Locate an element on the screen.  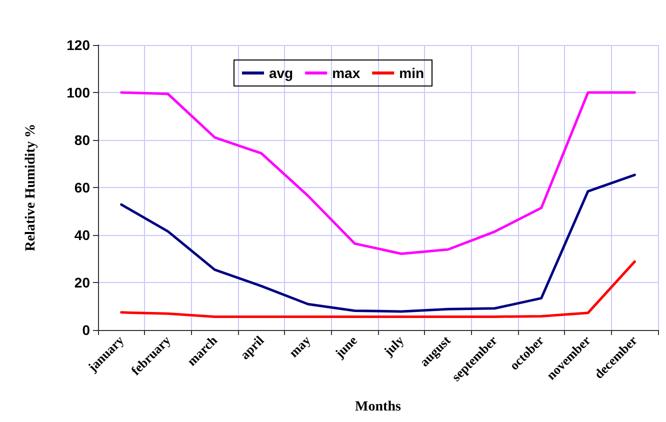
y-tick-label: 120 is located at coordinates (78, 45).